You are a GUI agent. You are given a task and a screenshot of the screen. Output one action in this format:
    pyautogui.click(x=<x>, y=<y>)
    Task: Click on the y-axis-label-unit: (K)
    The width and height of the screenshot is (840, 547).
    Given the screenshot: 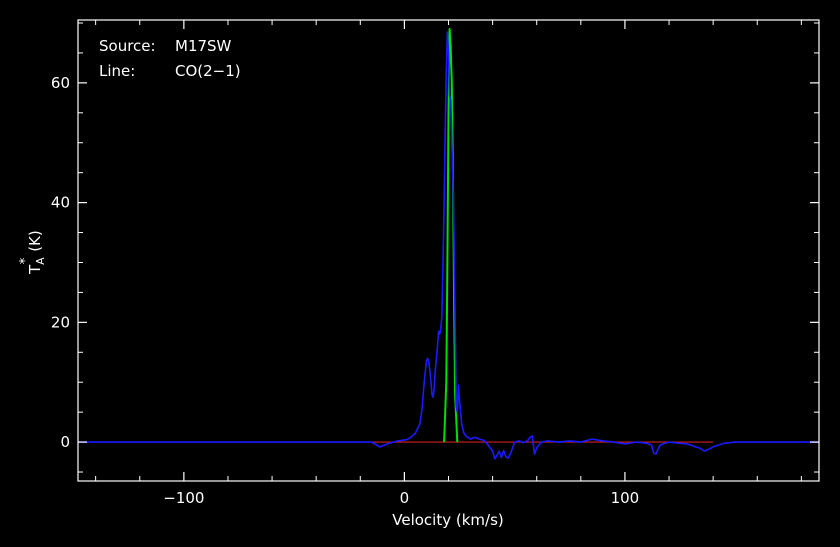 What is the action you would take?
    pyautogui.click(x=35, y=241)
    